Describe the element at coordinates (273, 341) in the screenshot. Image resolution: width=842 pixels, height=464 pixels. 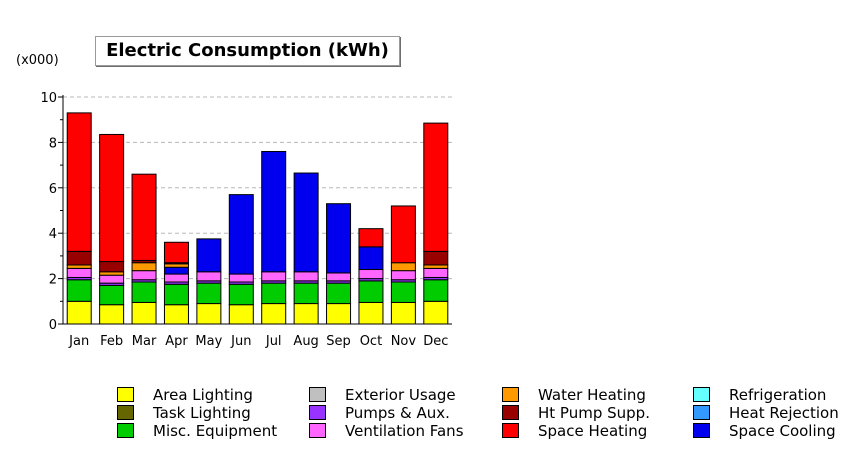
I see `x-tick-label: Jul` at that location.